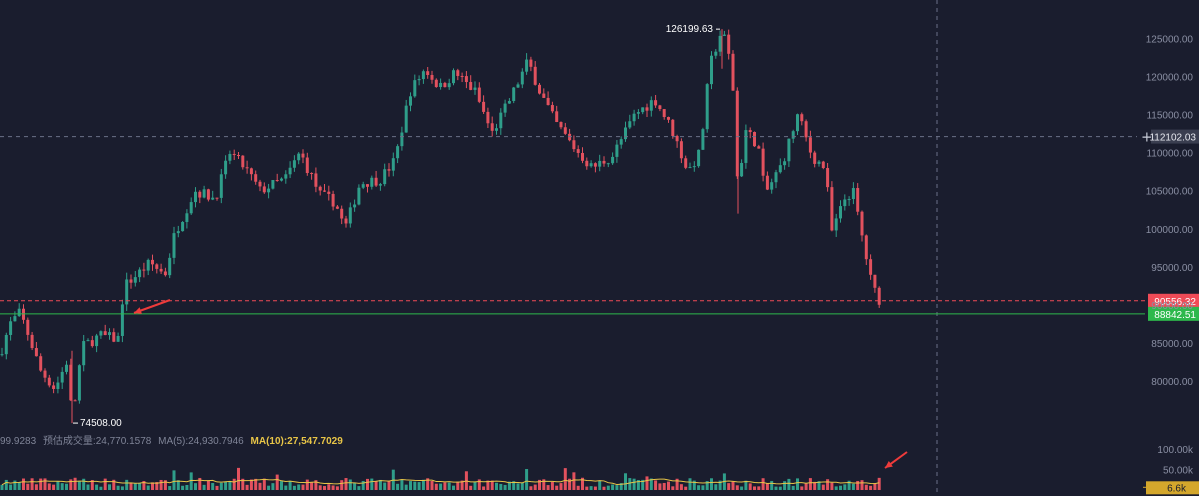 The width and height of the screenshot is (1199, 496). Describe the element at coordinates (1172, 344) in the screenshot. I see `price-tick-label: 85000.00` at that location.